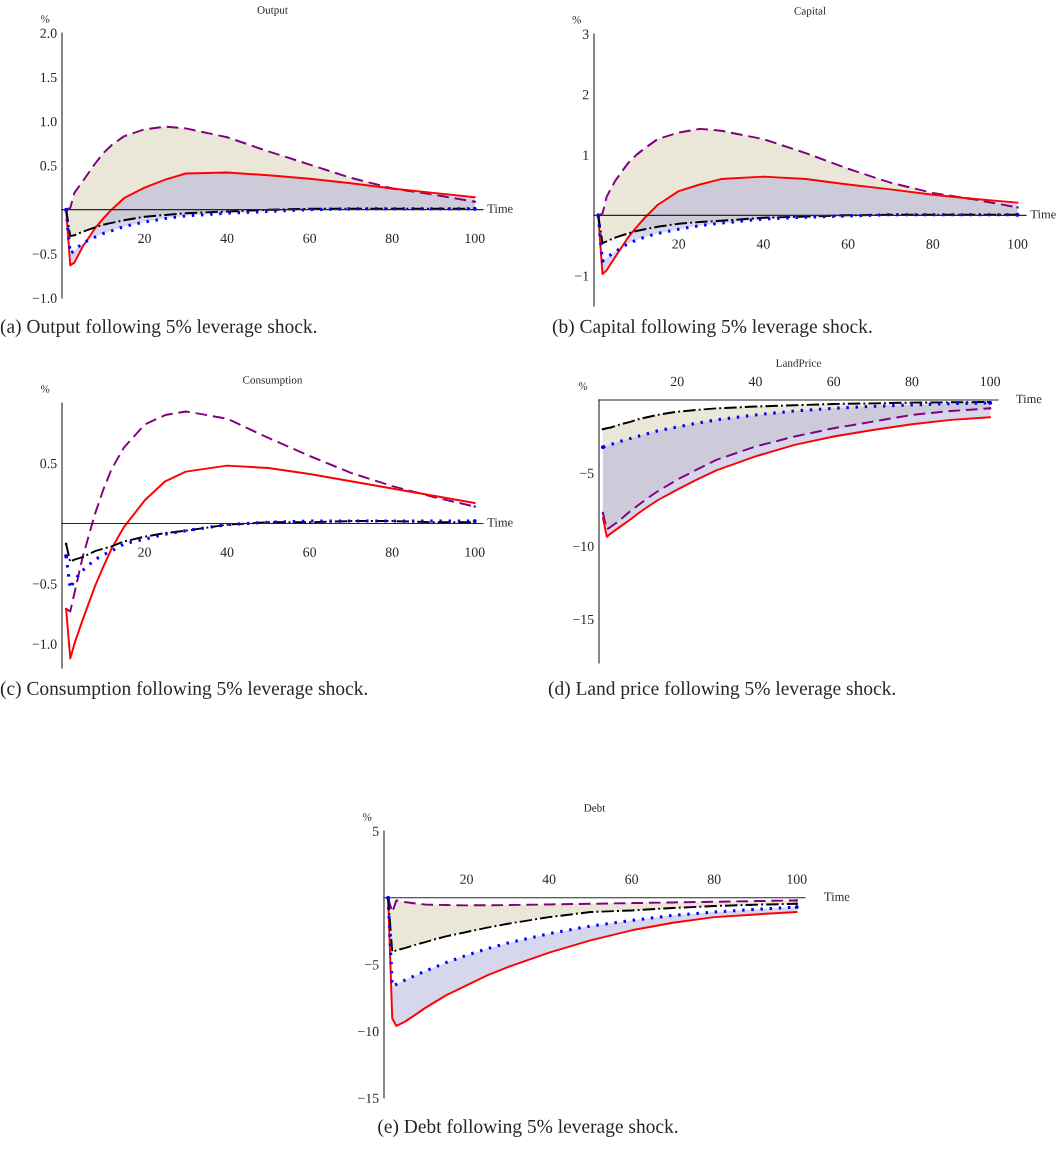  Describe the element at coordinates (721, 690) in the screenshot. I see `text: (d) Land price following 5% leverage shock.` at that location.